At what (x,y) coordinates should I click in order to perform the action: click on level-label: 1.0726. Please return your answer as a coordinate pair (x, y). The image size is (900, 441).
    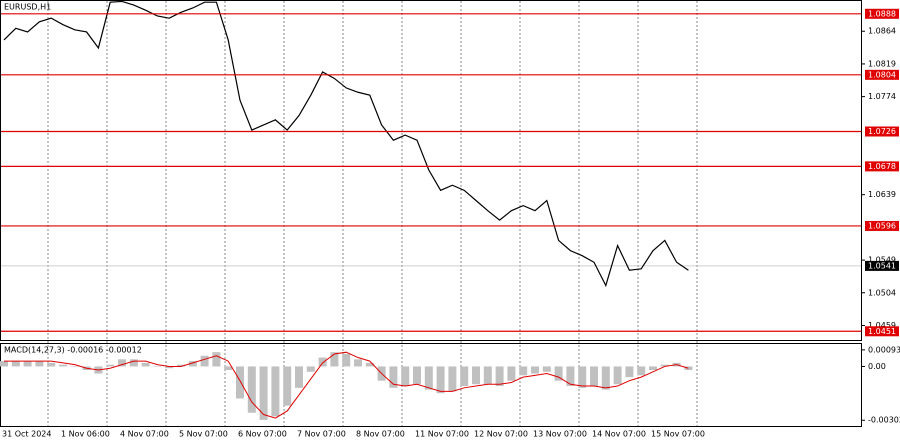
    Looking at the image, I should click on (882, 131).